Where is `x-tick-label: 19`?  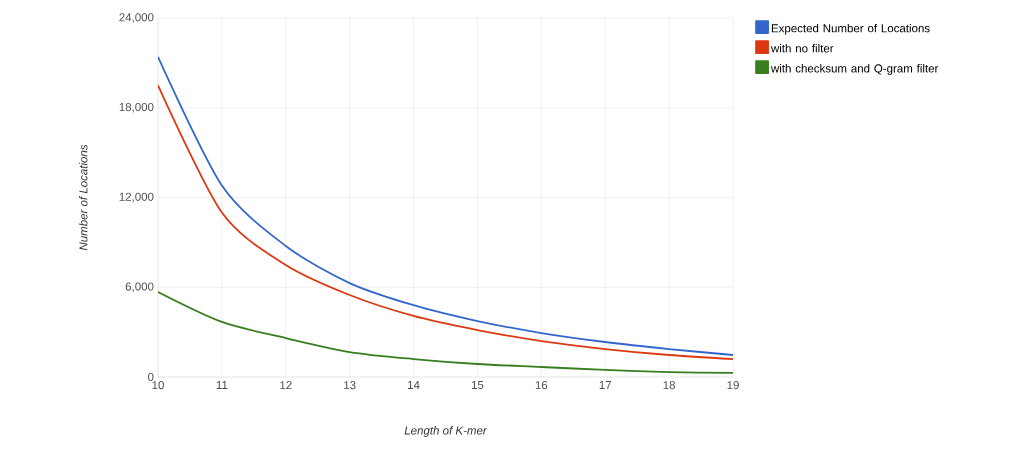
x-tick-label: 19 is located at coordinates (733, 385).